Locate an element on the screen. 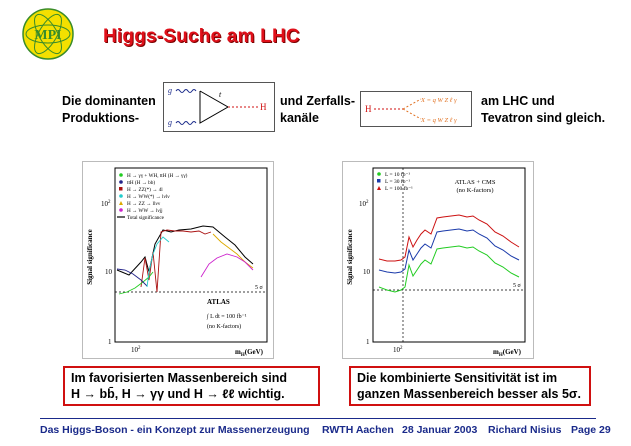 The height and width of the screenshot is (446, 631). intro-middle-line2: kanäle is located at coordinates (299, 118).